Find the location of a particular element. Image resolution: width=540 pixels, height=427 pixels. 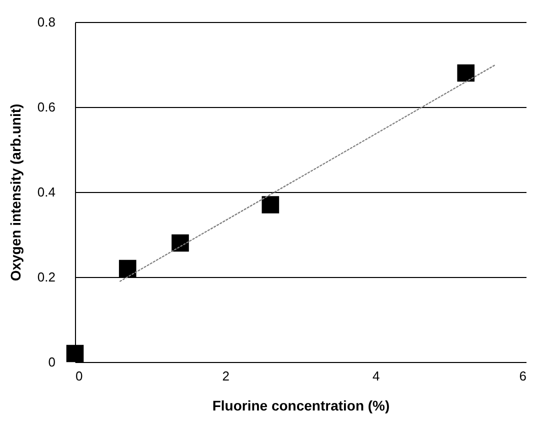

x-tick-label: 2 is located at coordinates (226, 376).